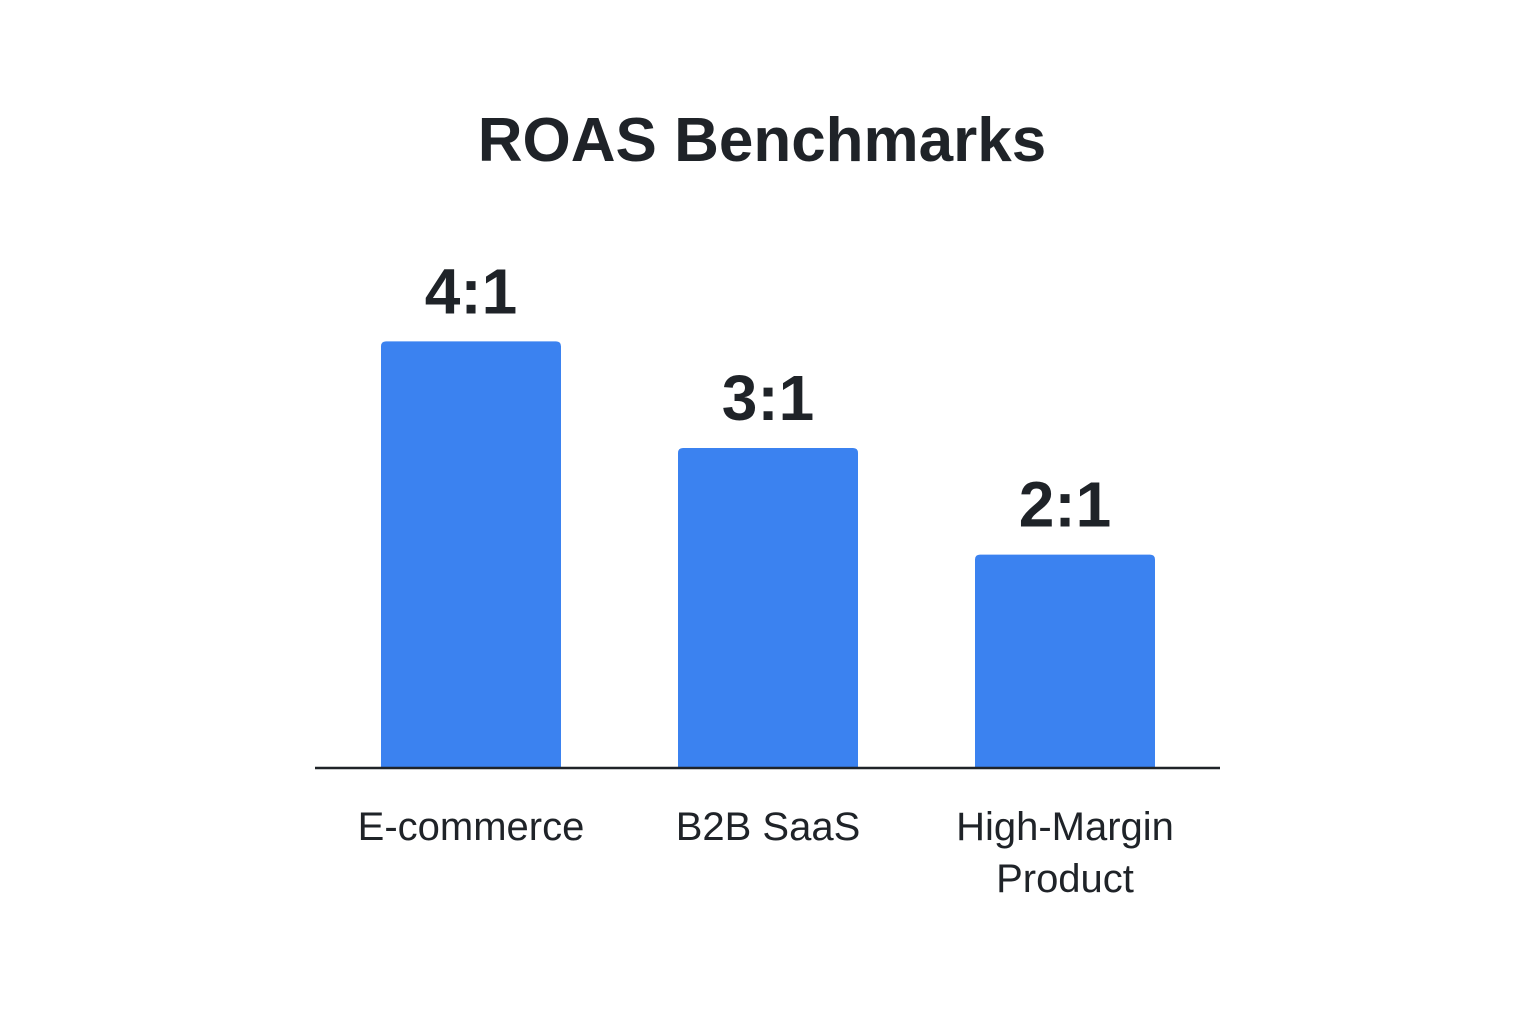  Describe the element at coordinates (762, 140) in the screenshot. I see `chart-title: ROAS Benchmarks` at that location.